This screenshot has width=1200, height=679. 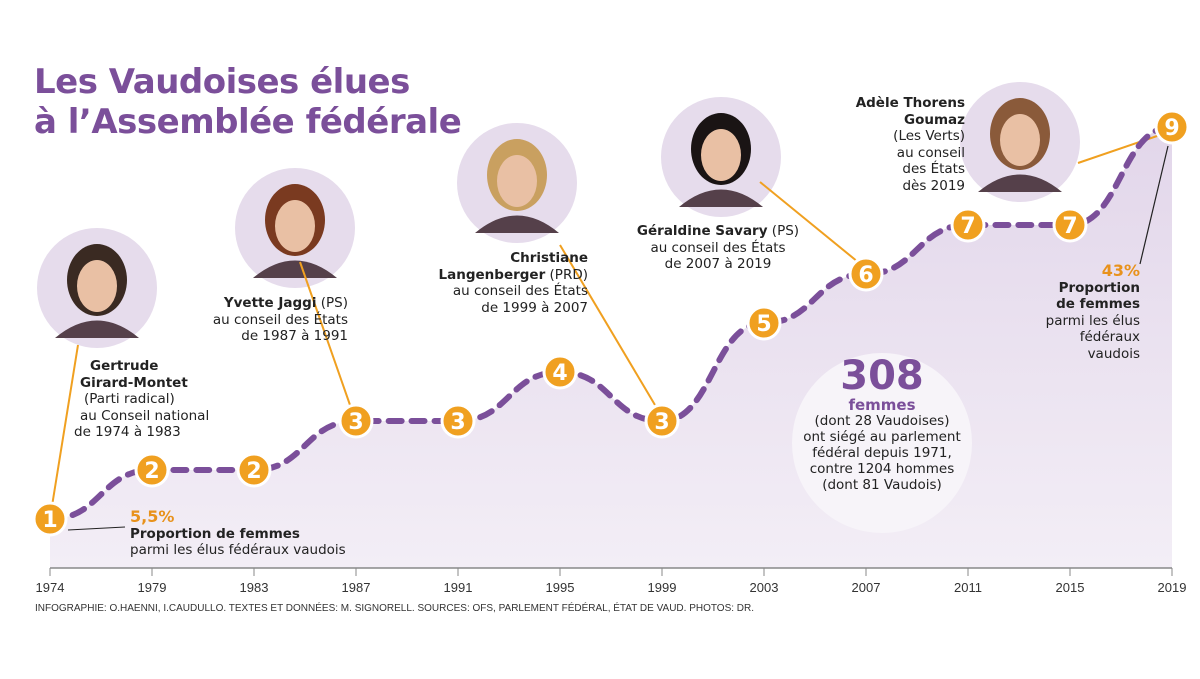 What do you see at coordinates (662, 587) in the screenshot?
I see `x-tick-label: 1999` at bounding box center [662, 587].